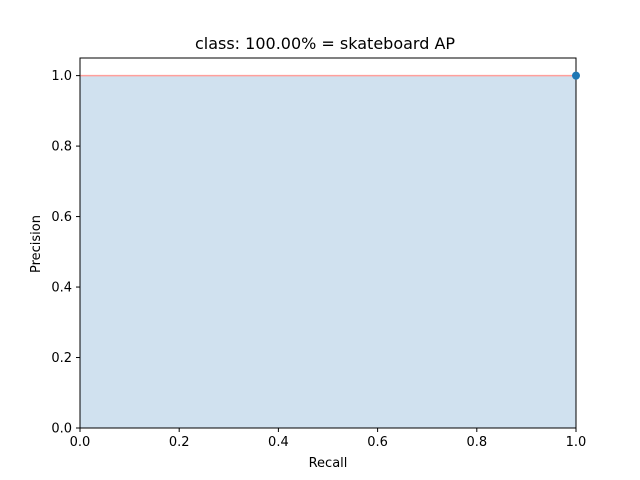 This screenshot has width=640, height=480. Describe the element at coordinates (325, 43) in the screenshot. I see `chart-title: class: 100.00% = skateboard AP` at that location.